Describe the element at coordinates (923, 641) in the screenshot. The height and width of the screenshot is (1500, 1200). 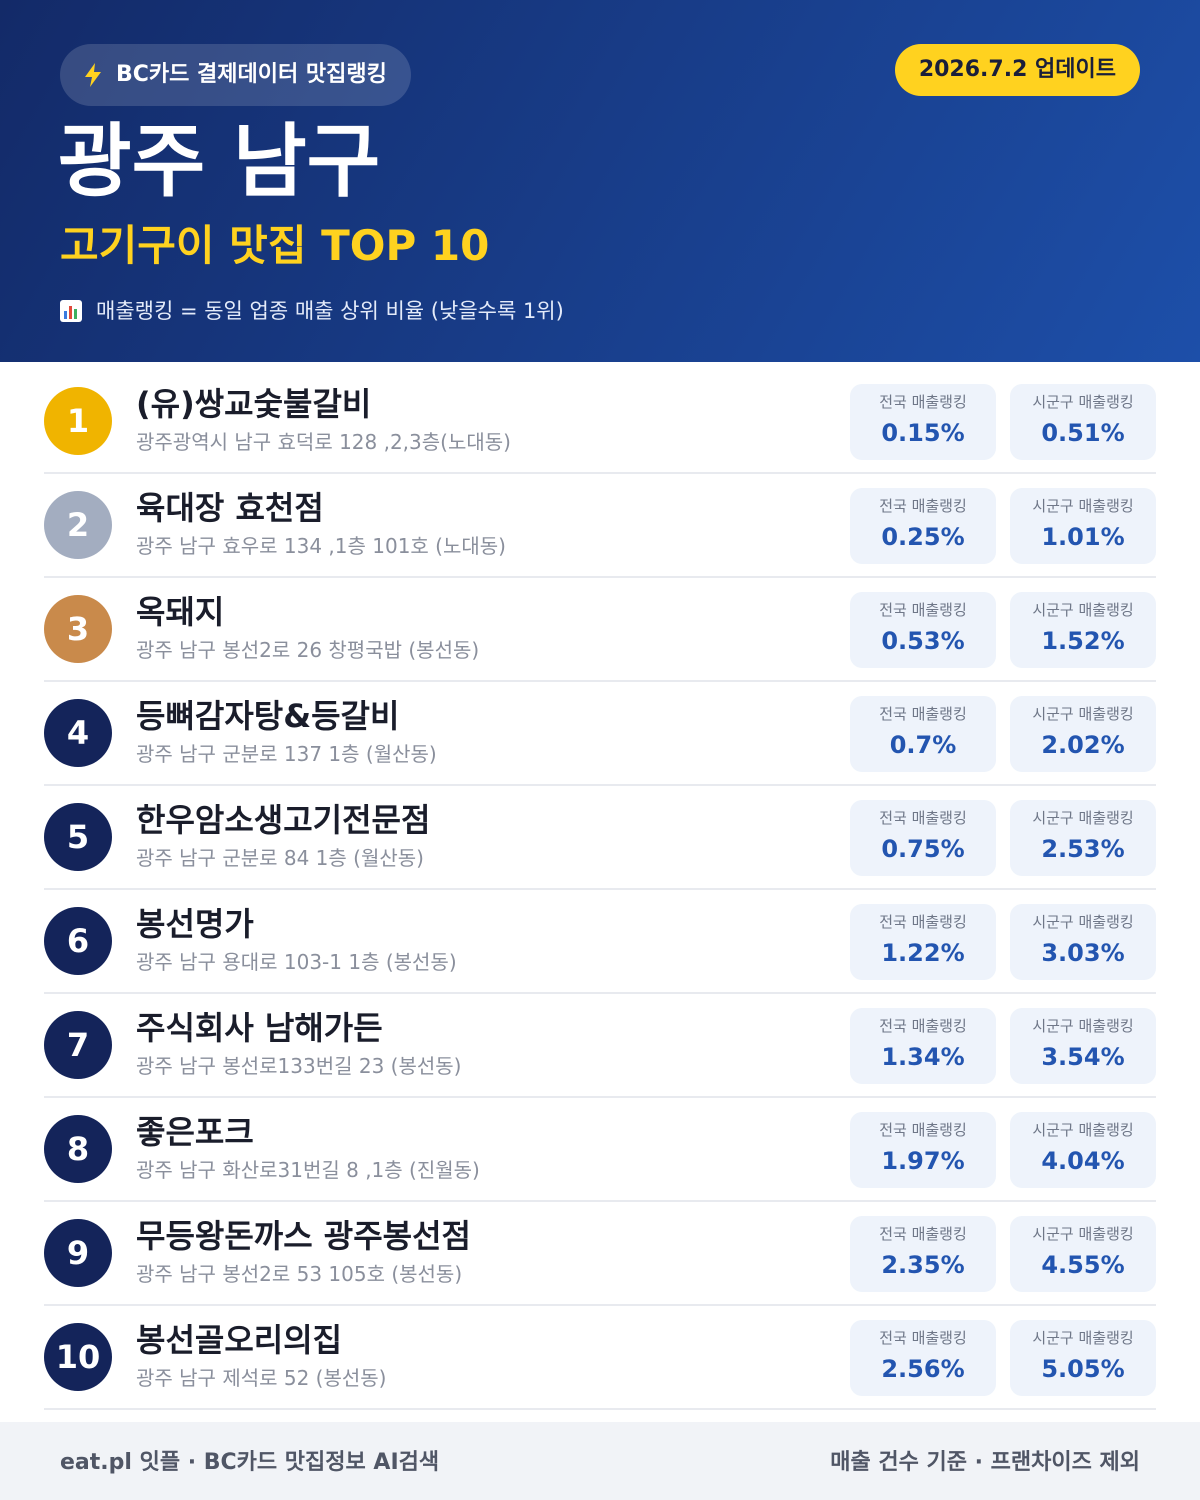
I see `national-value: 0.53%` at that location.